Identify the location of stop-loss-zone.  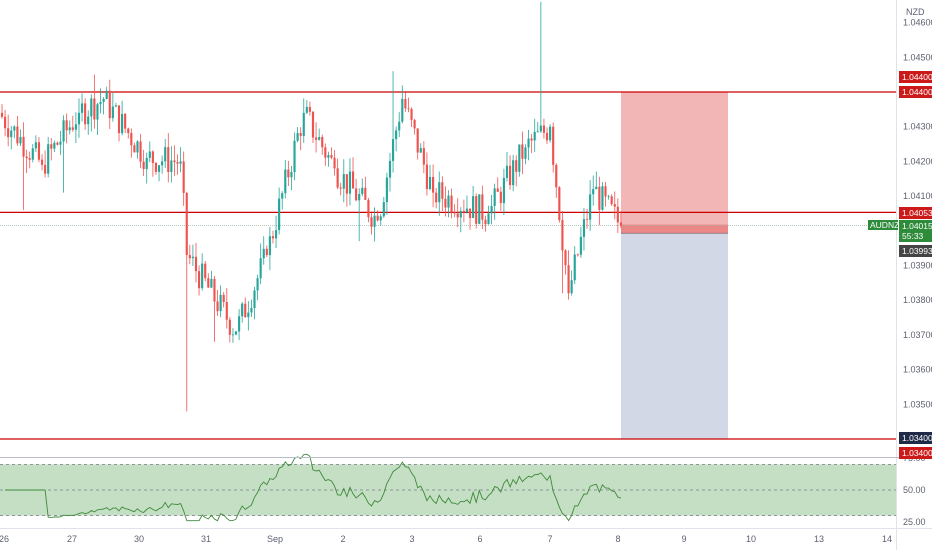
(674, 163).